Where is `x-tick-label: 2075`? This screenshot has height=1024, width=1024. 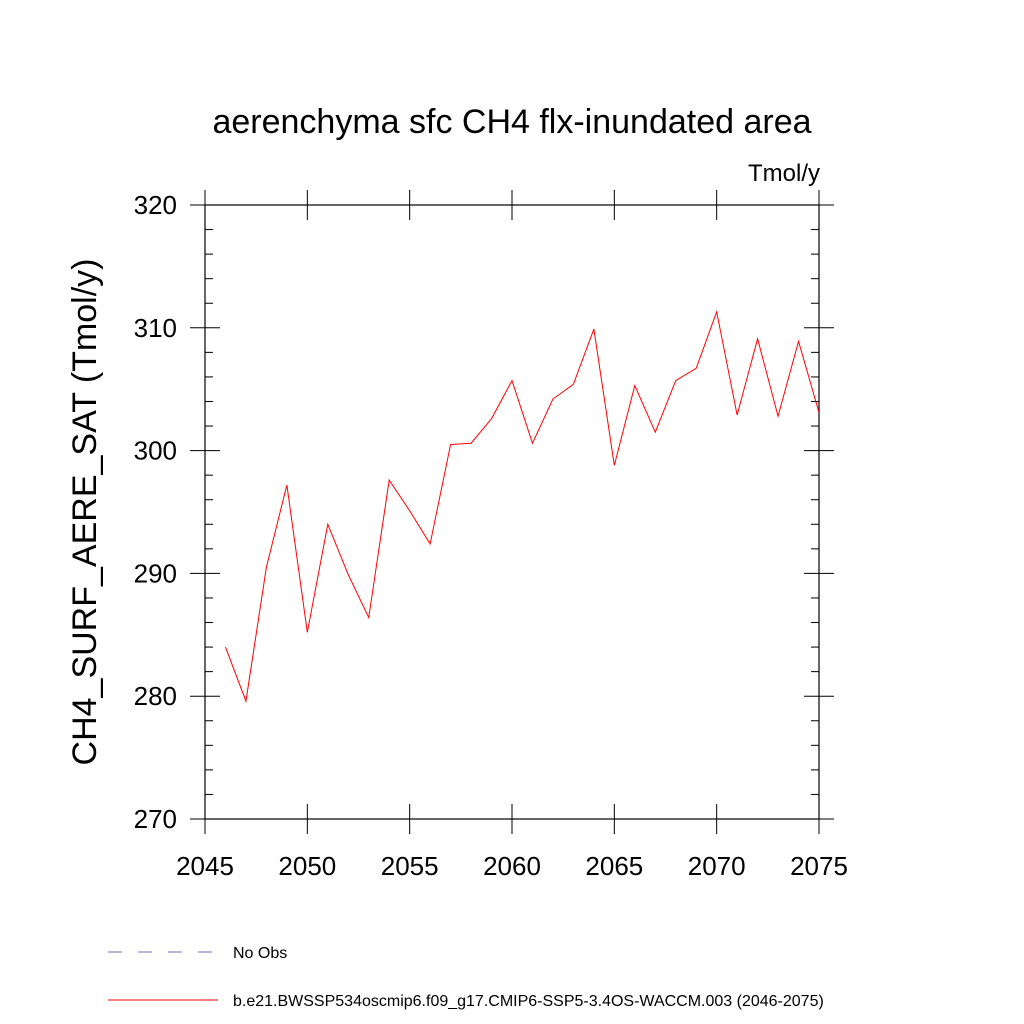 x-tick-label: 2075 is located at coordinates (819, 866).